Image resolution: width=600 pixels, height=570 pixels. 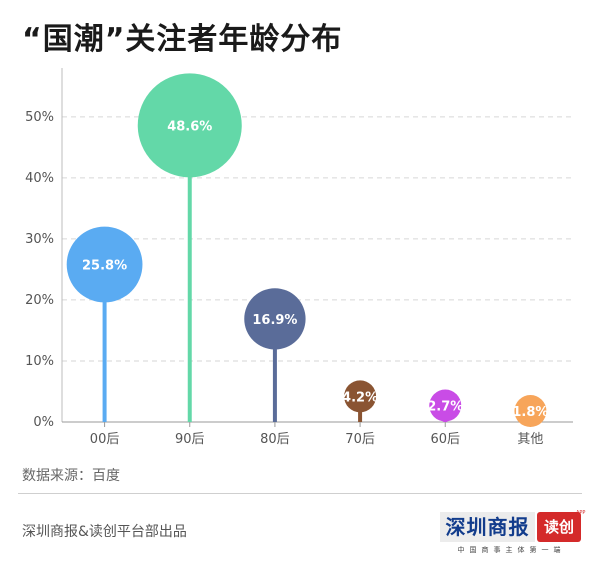 What do you see at coordinates (104, 532) in the screenshot?
I see `footer-credit: 深圳商报&读创平台部出品` at bounding box center [104, 532].